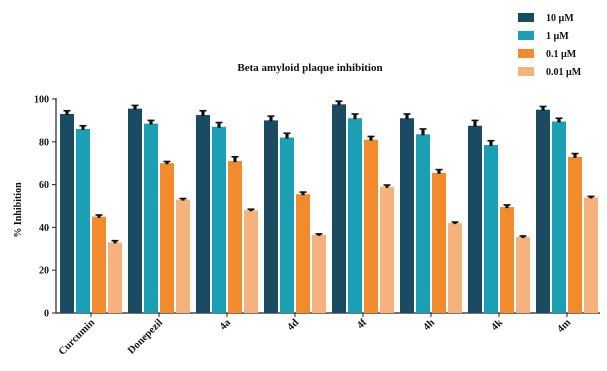 This screenshot has height=371, width=607. I want to click on chart-title: Beta amyloid plaque inhibition, so click(309, 68).